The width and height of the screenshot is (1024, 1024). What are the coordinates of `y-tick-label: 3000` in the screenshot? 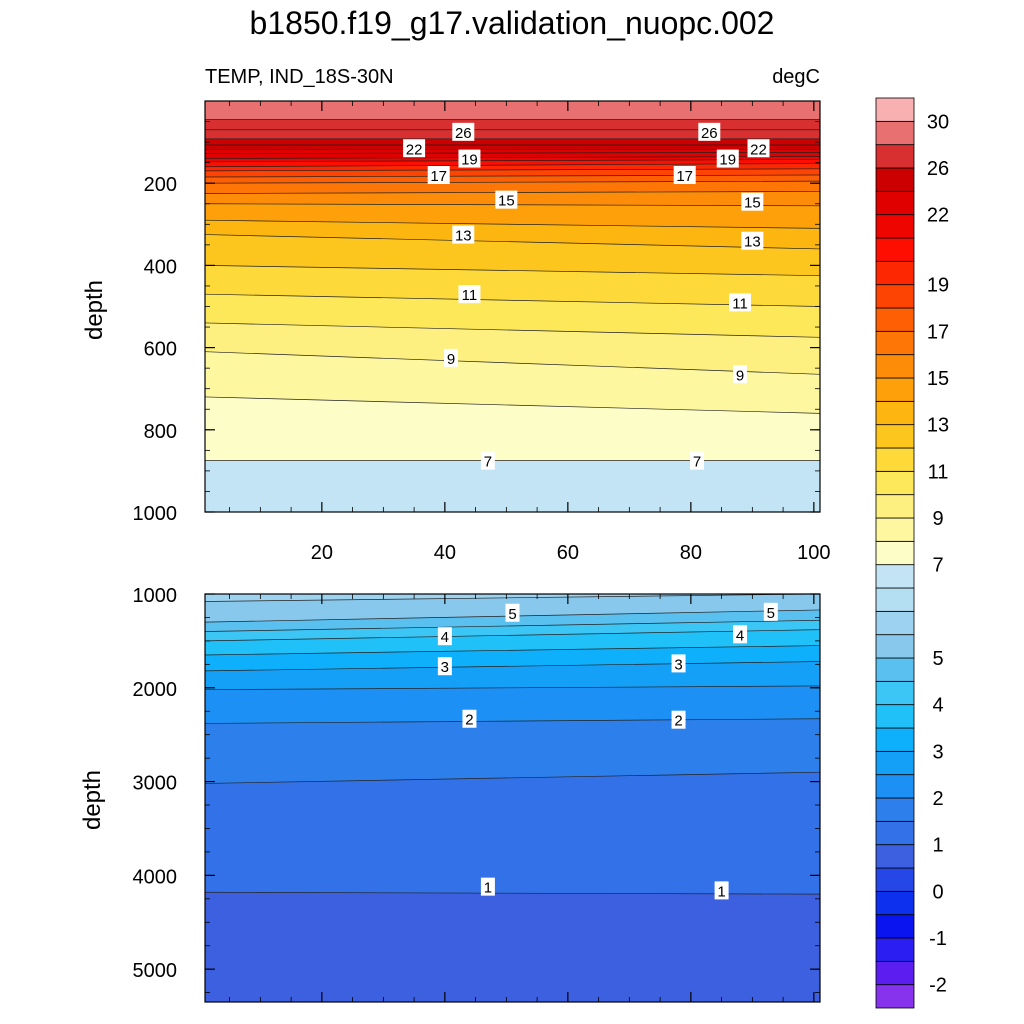 It's located at (155, 784).